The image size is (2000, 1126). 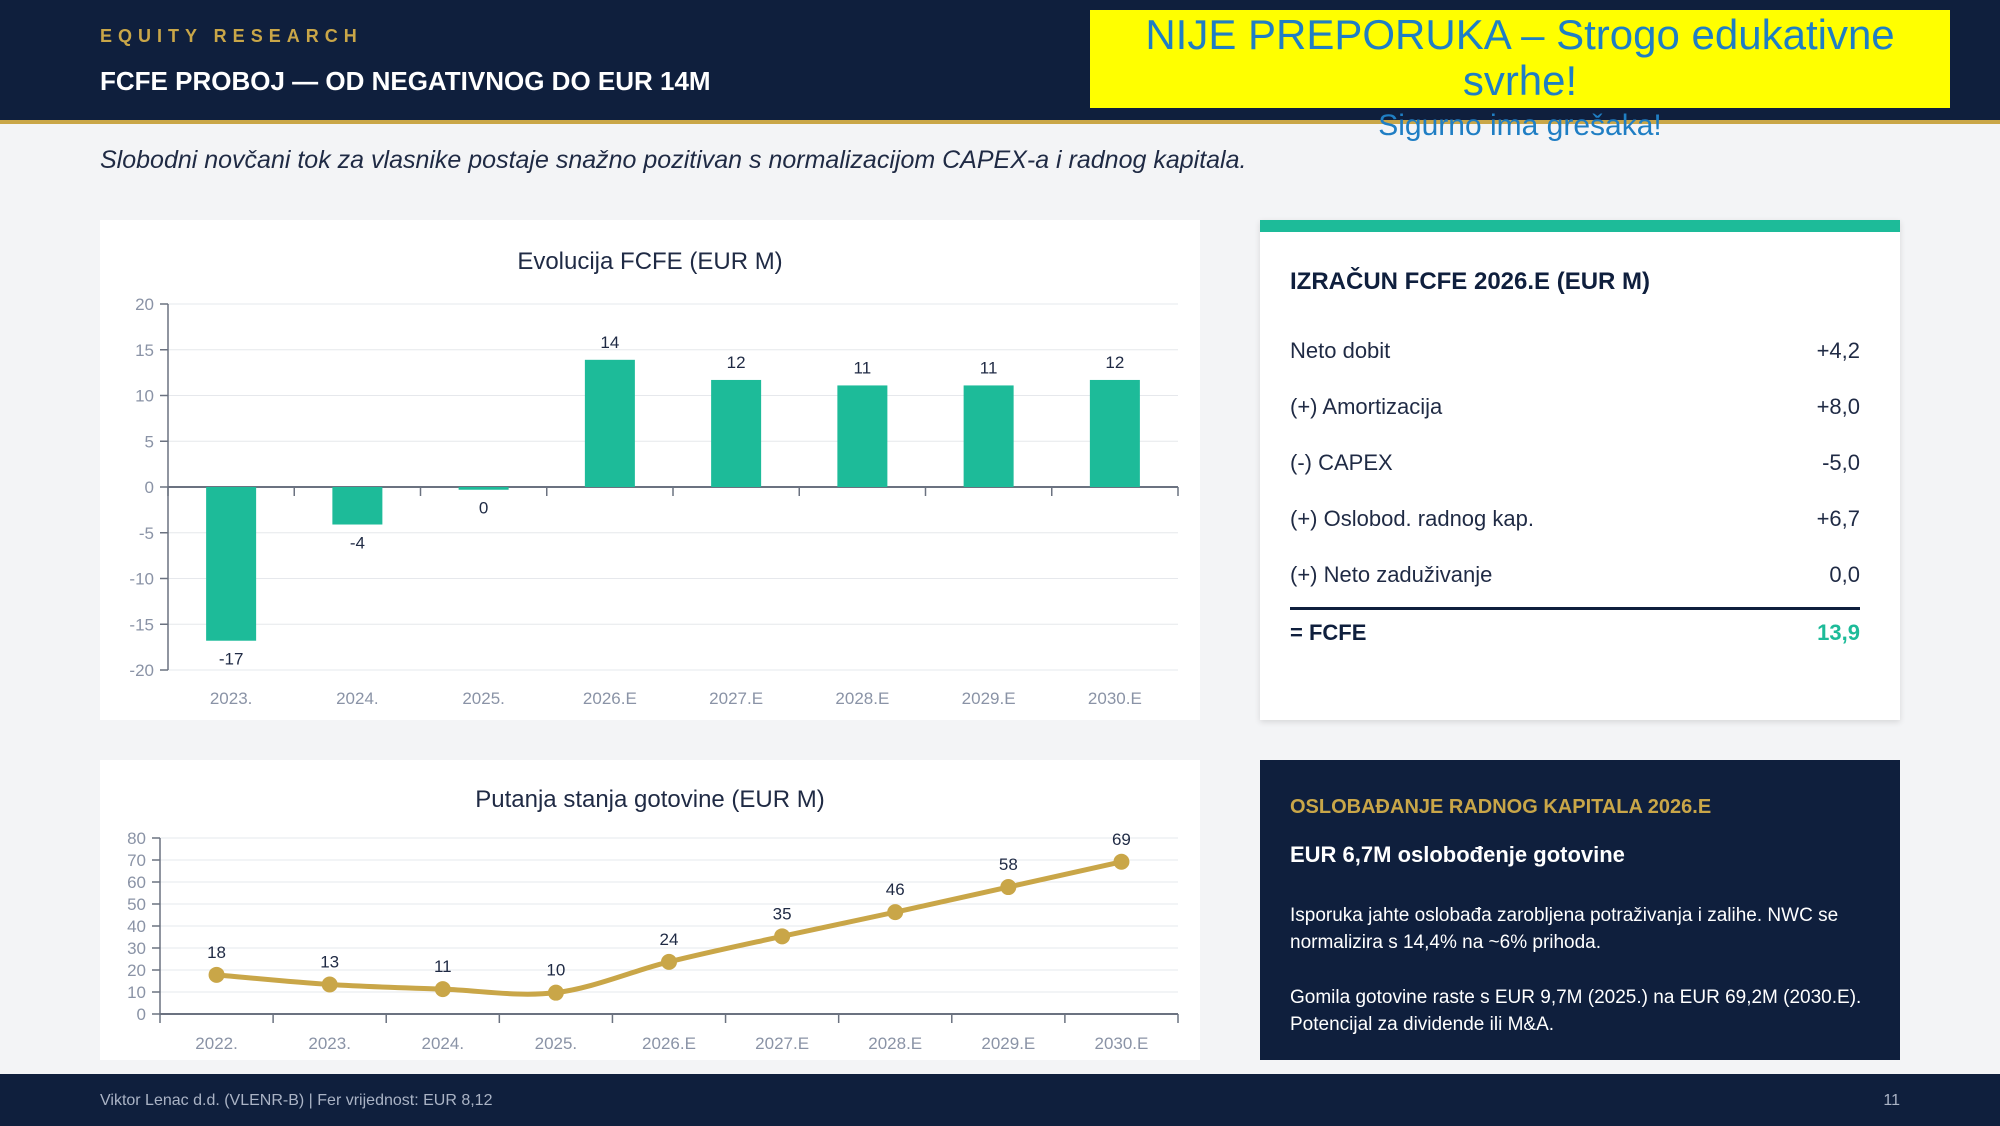 I want to click on point-data-label: 13, so click(x=329, y=962).